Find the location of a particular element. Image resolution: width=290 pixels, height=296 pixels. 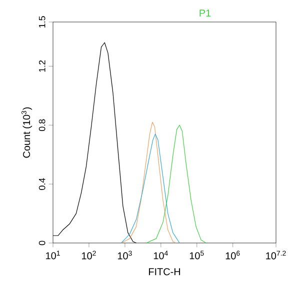

x-axis-title: FITC-H is located at coordinates (164, 272).